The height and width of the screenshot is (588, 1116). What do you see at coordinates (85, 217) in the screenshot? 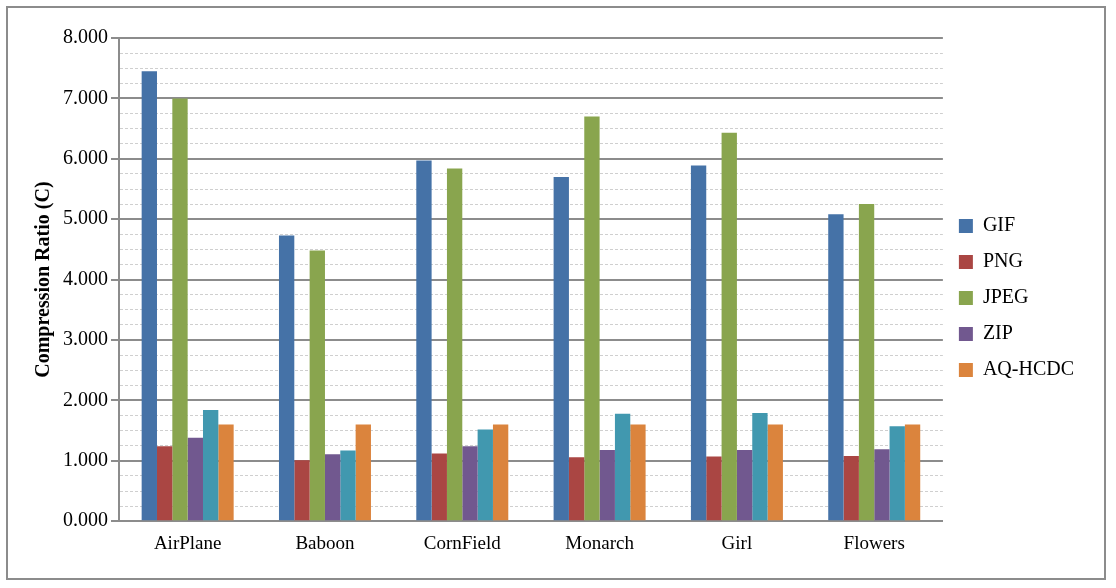
I see `y-tick-label: 5.000` at bounding box center [85, 217].